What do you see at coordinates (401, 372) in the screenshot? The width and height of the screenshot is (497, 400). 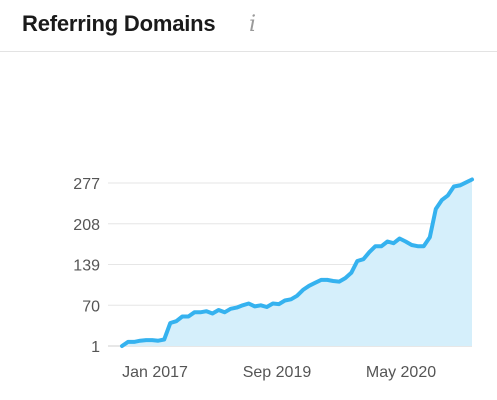 I see `x-tick-label: May 2020` at bounding box center [401, 372].